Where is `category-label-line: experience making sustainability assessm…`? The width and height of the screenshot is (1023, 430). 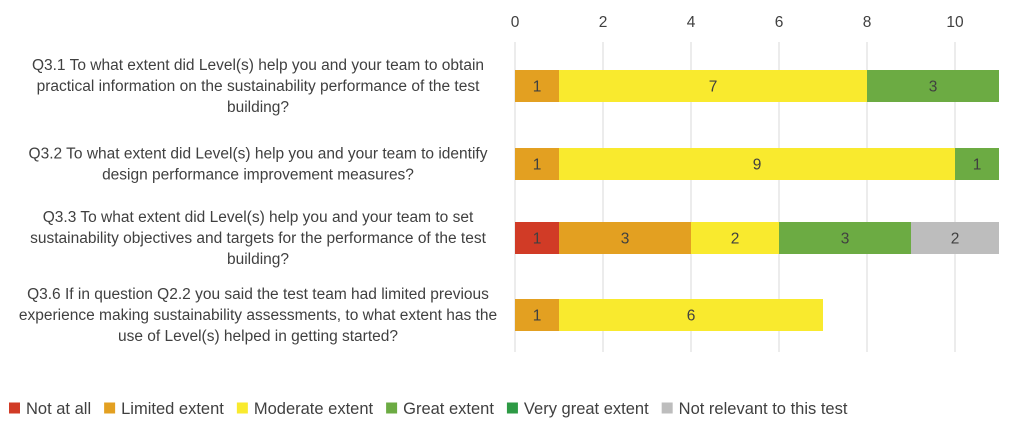 category-label-line: experience making sustainability assessm… is located at coordinates (258, 315).